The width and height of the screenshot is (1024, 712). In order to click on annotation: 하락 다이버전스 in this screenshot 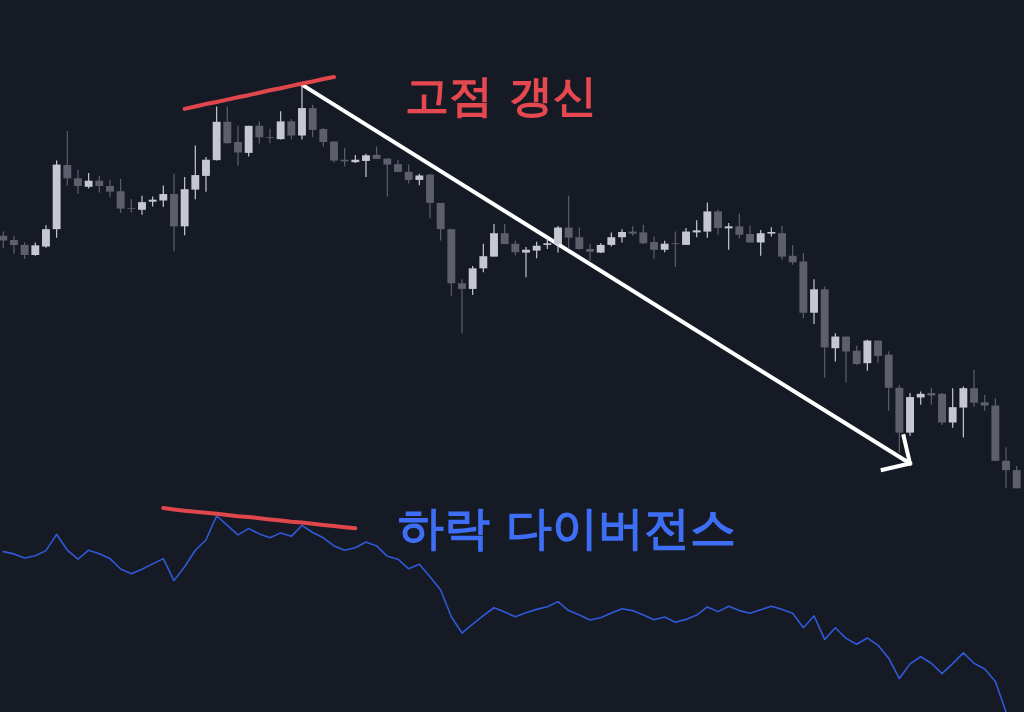, I will do `click(567, 528)`.